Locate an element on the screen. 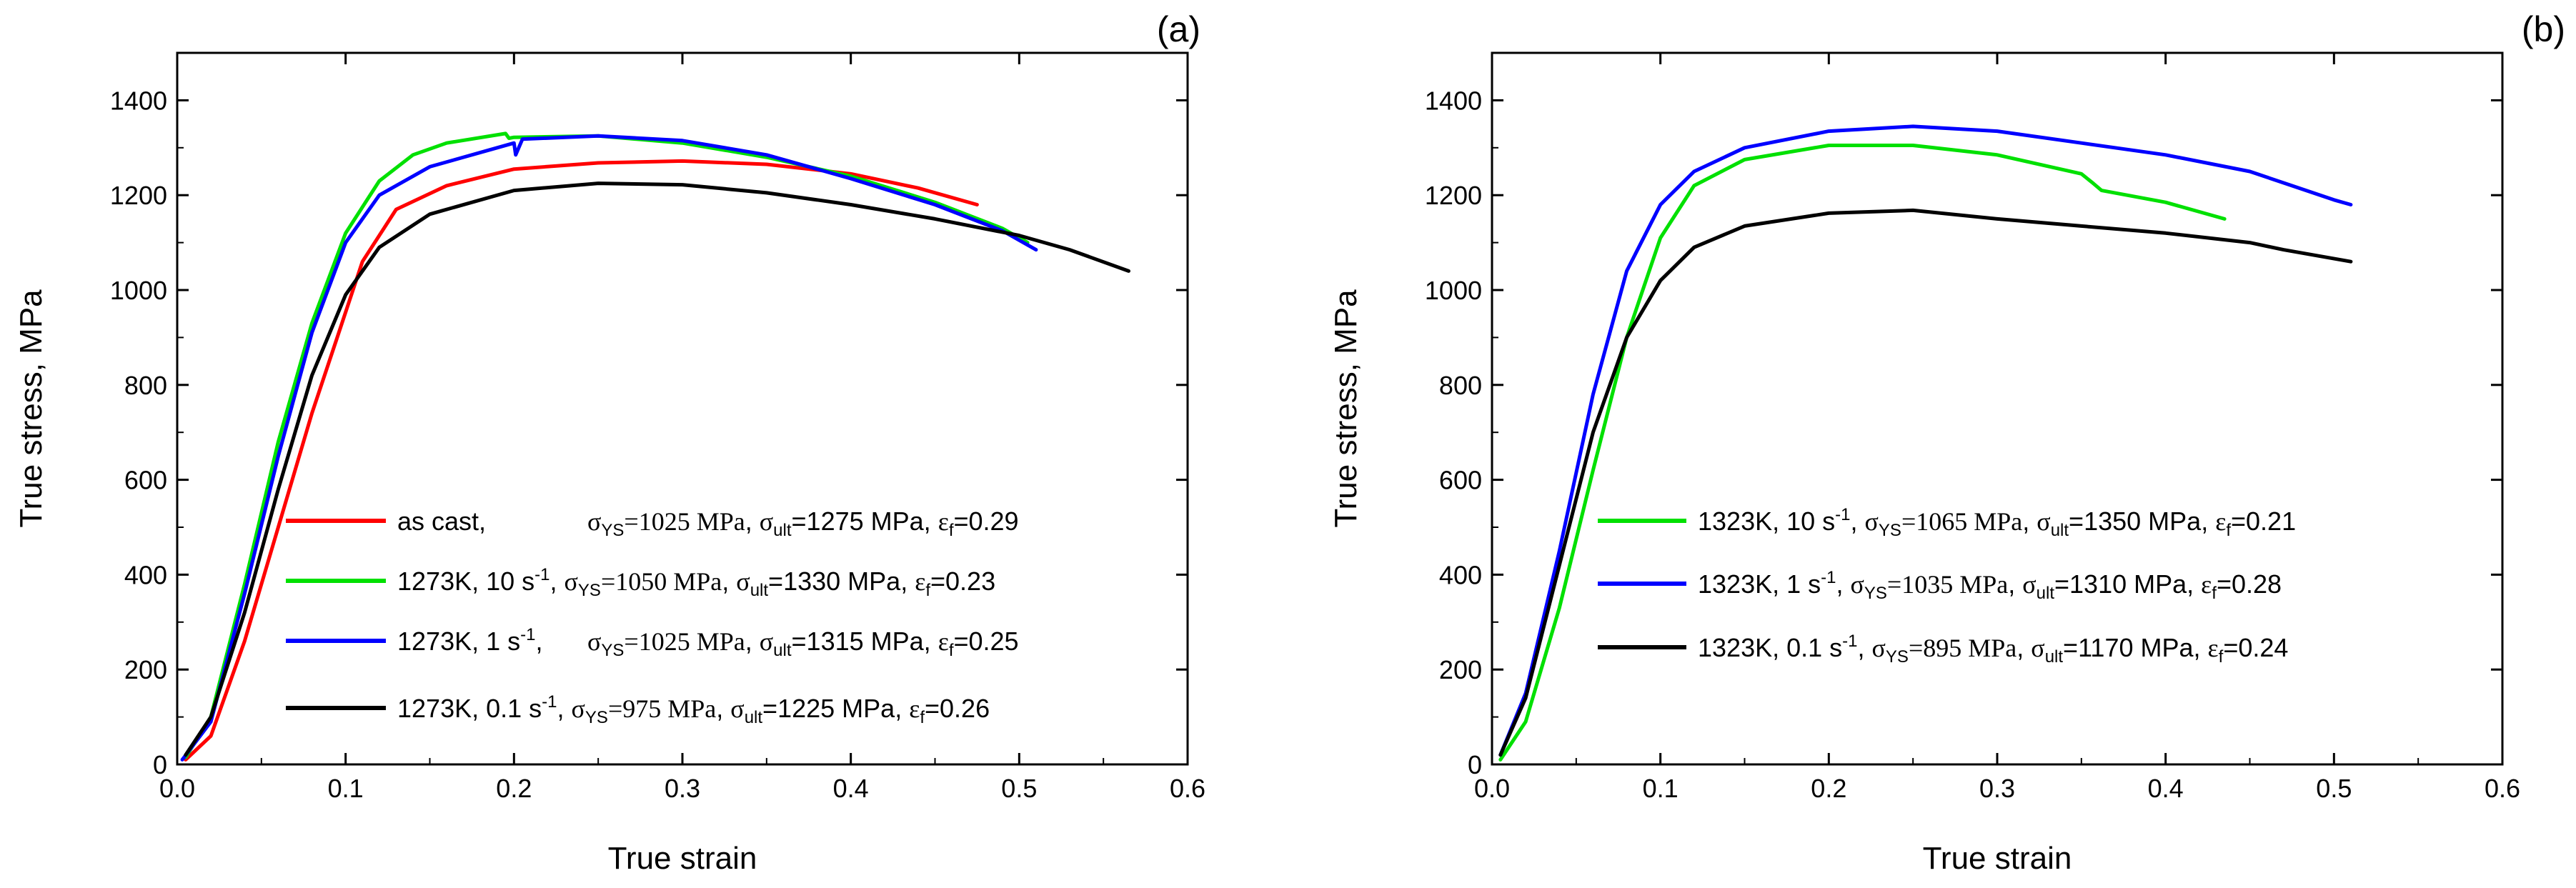  legend-ef-1273k-10: =0.23 is located at coordinates (962, 581).